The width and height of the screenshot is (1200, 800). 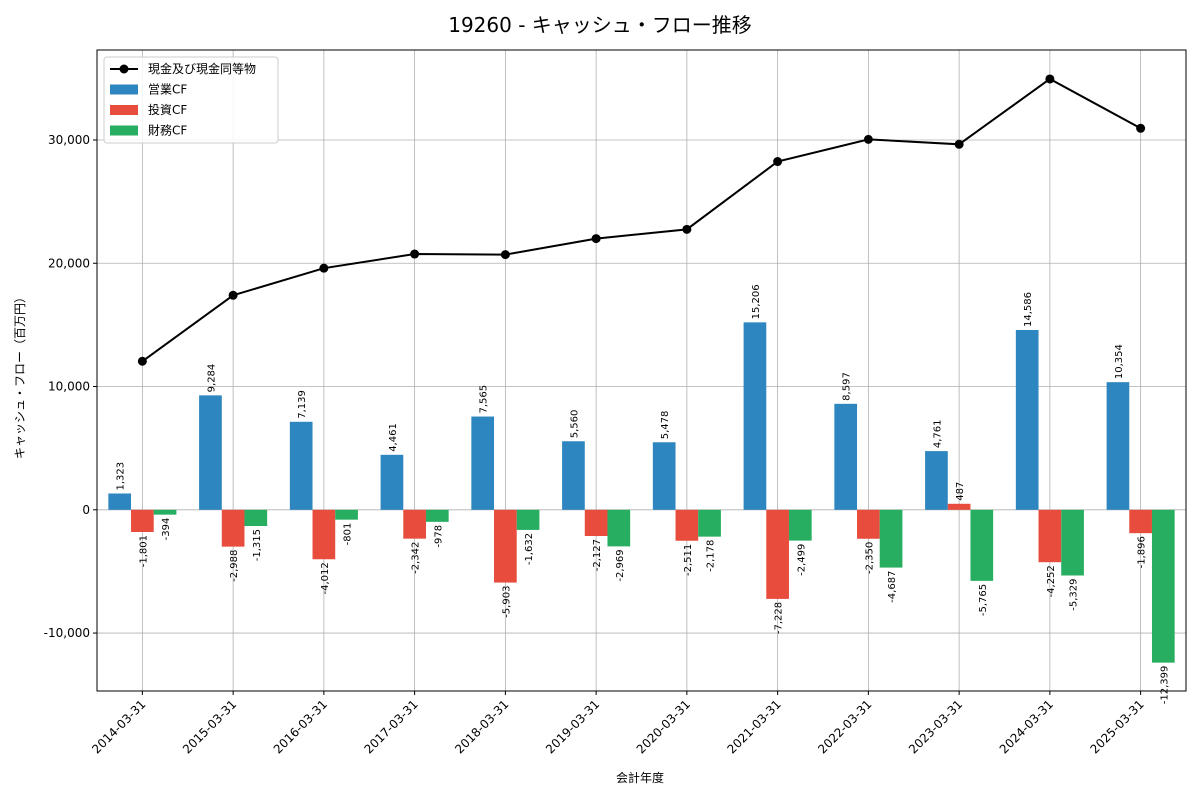 What do you see at coordinates (801, 560) in the screenshot?
I see `bar-value-label: -2,499` at bounding box center [801, 560].